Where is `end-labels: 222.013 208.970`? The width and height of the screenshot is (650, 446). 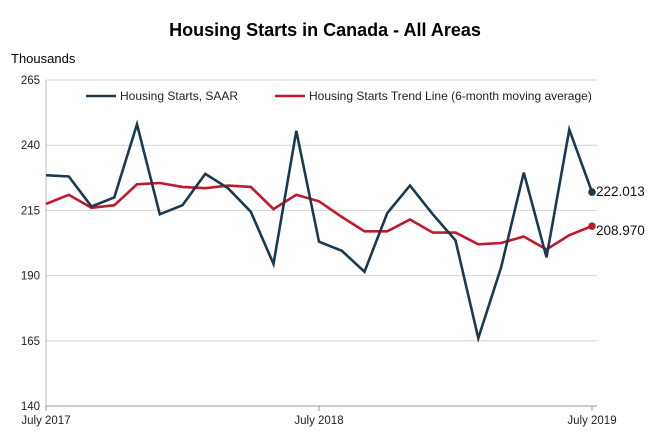
end-labels: 222.013 208.970 is located at coordinates (620, 211).